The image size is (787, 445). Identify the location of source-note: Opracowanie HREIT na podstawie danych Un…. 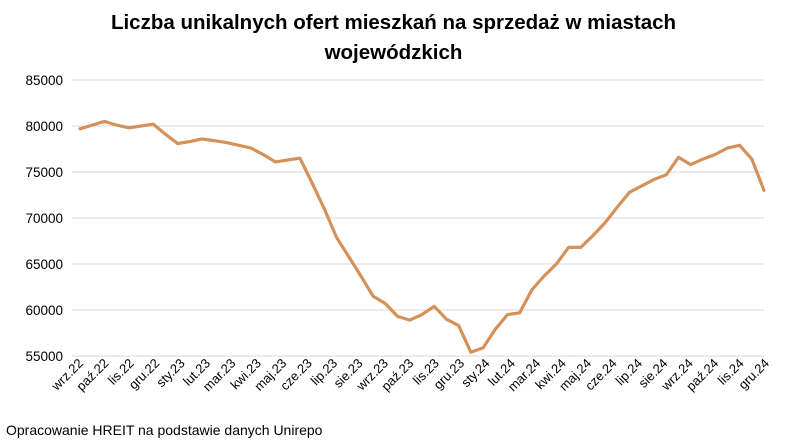
(164, 430).